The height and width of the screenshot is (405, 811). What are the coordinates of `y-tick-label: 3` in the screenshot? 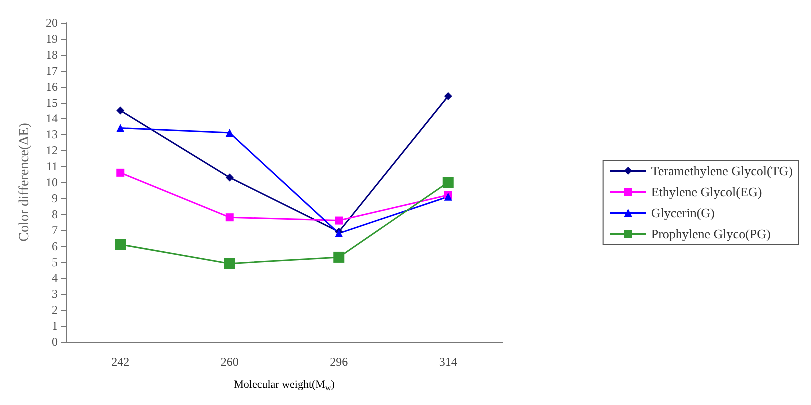 It's located at (55, 294).